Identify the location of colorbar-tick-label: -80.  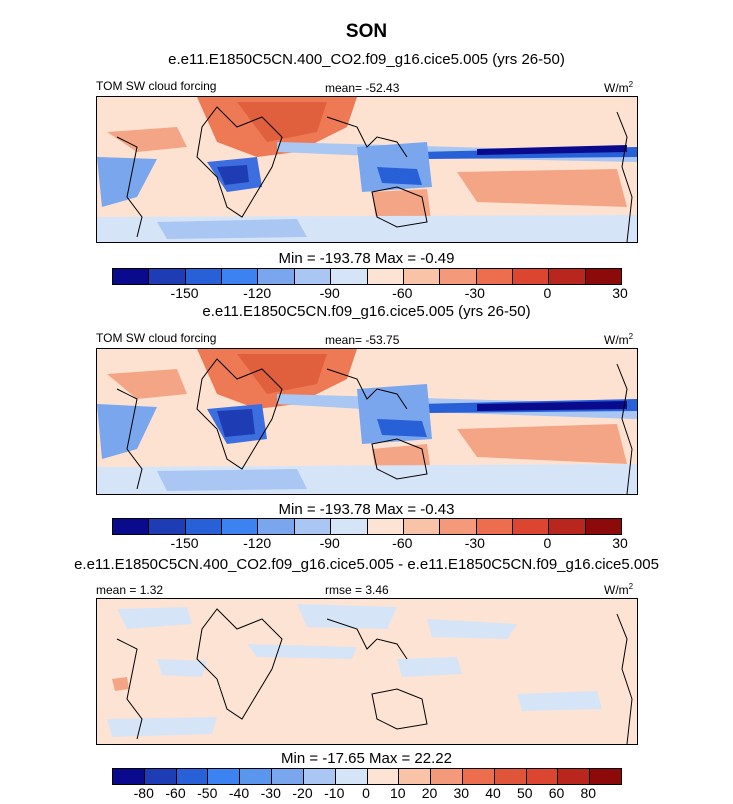
(143, 793).